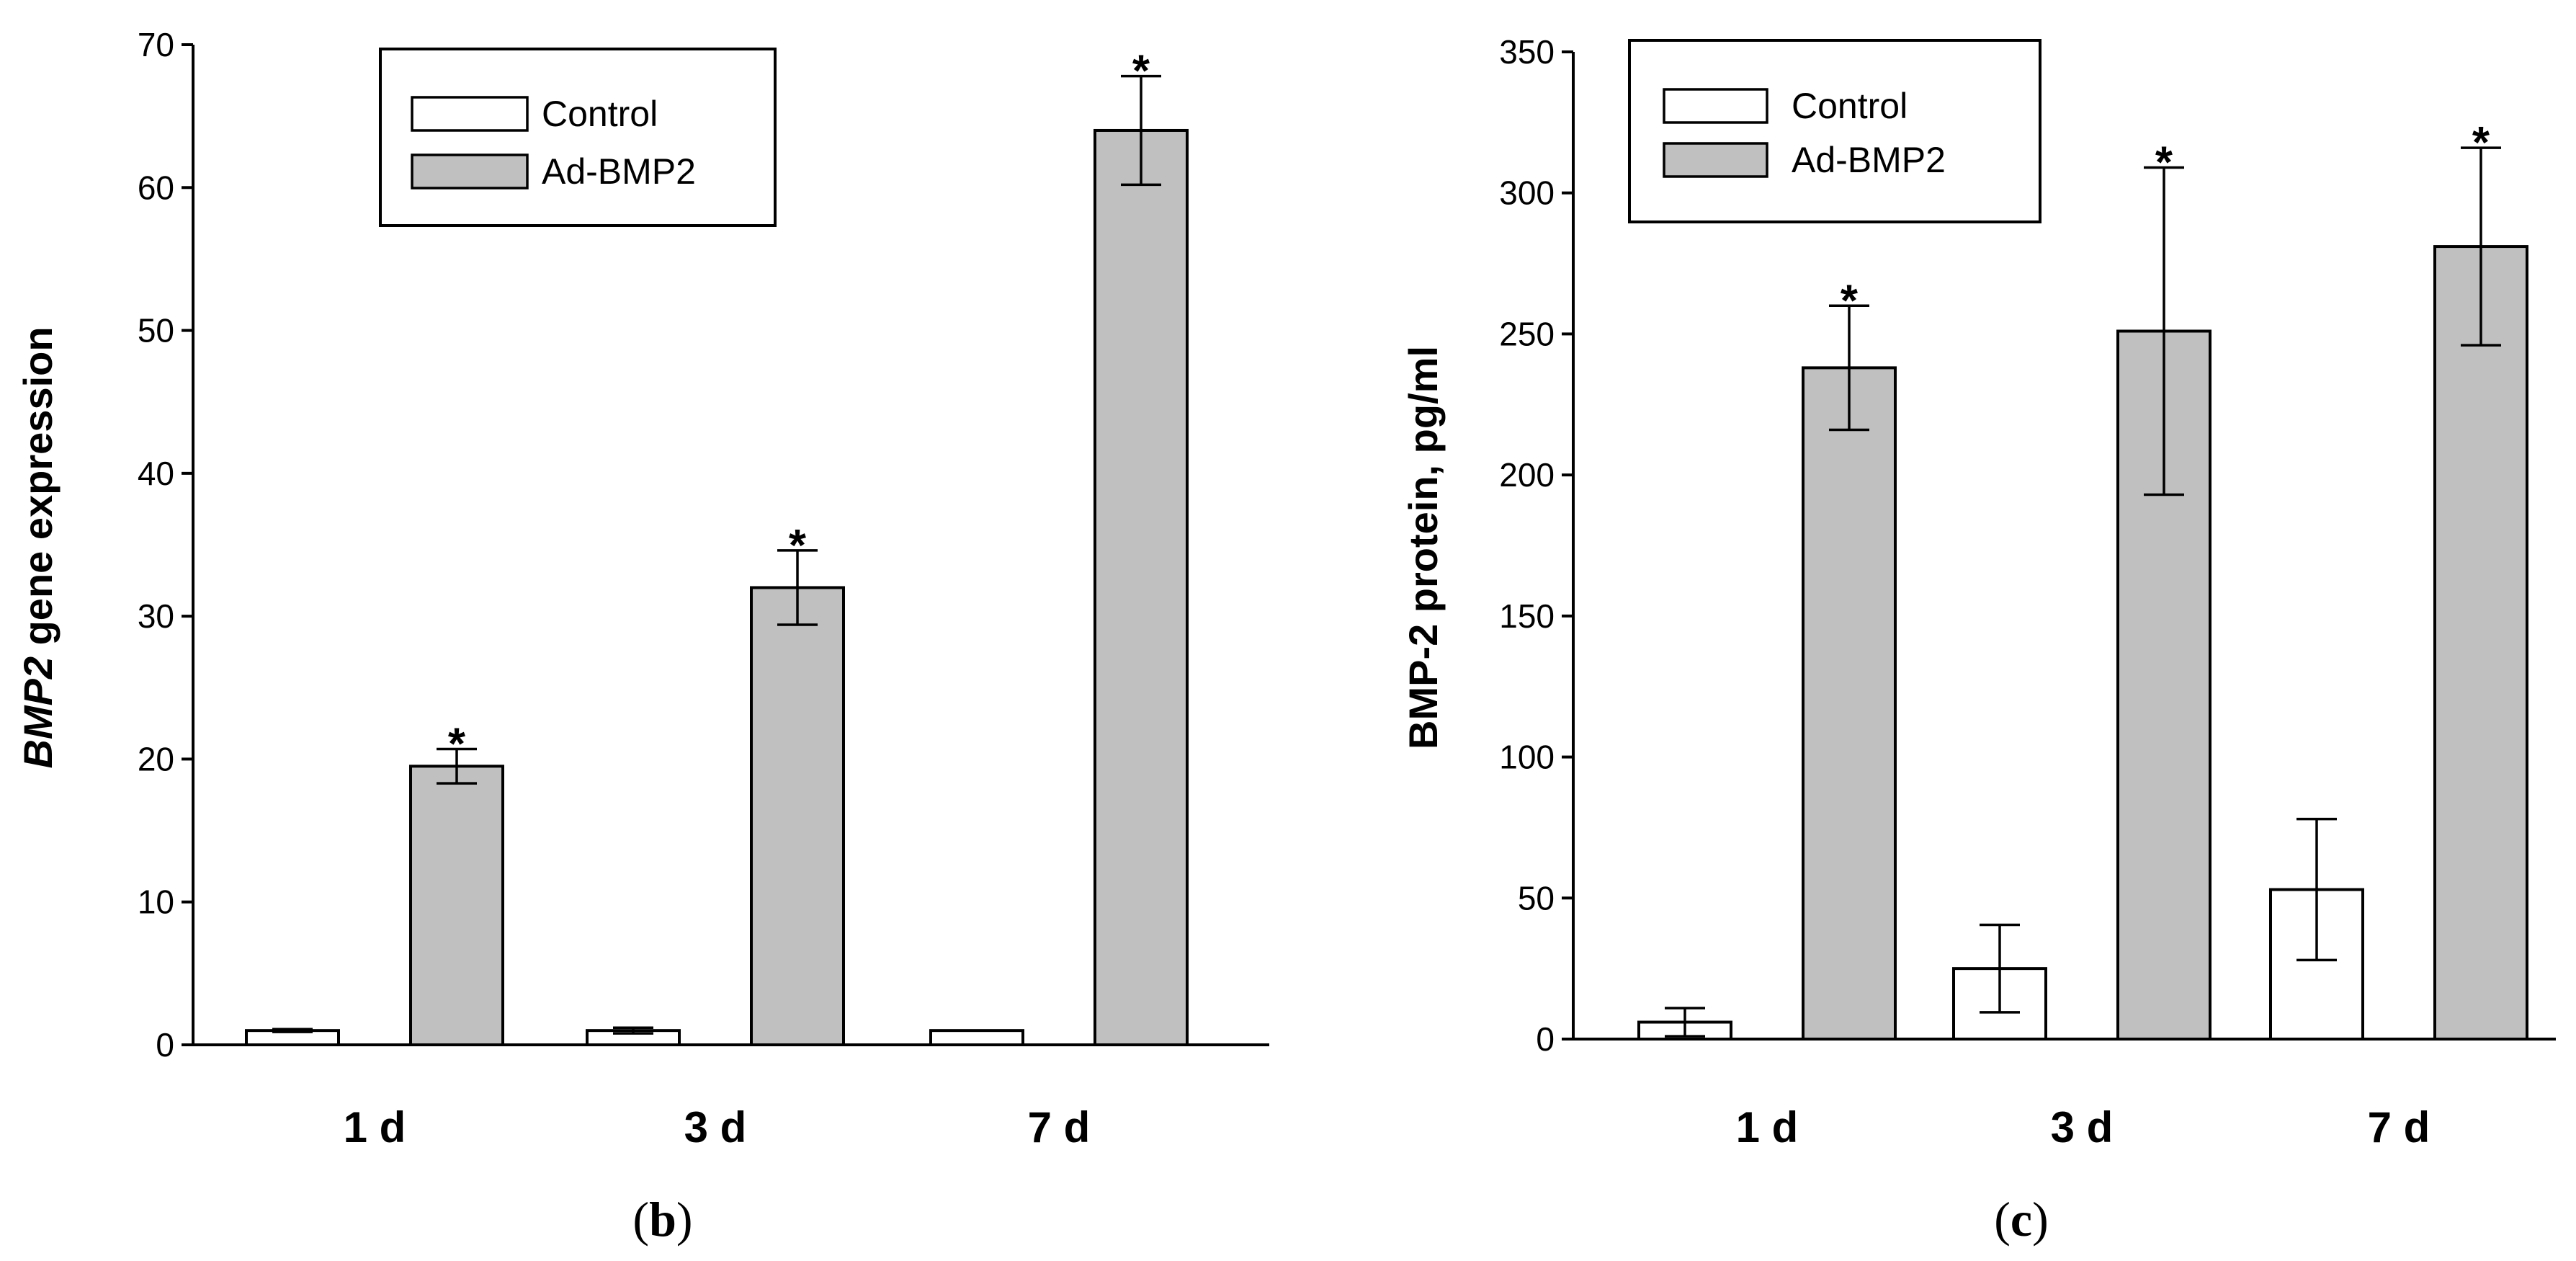 This screenshot has height=1261, width=2576. I want to click on y-tick-label: 300, so click(1527, 193).